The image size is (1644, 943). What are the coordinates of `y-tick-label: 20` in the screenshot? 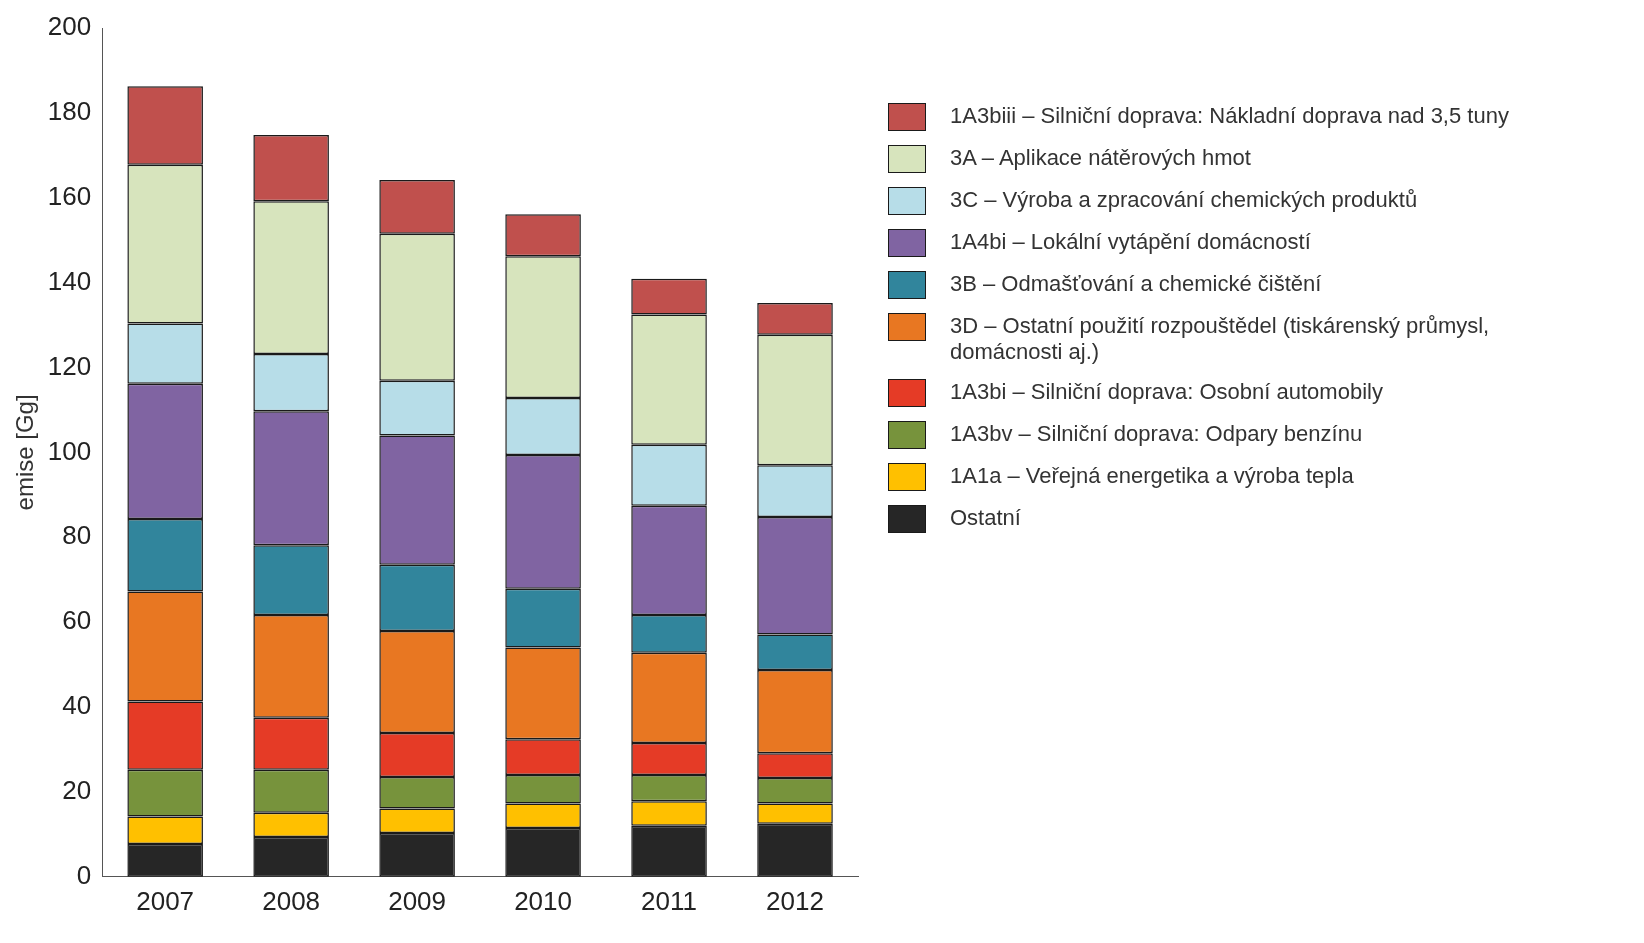 It's located at (77, 790).